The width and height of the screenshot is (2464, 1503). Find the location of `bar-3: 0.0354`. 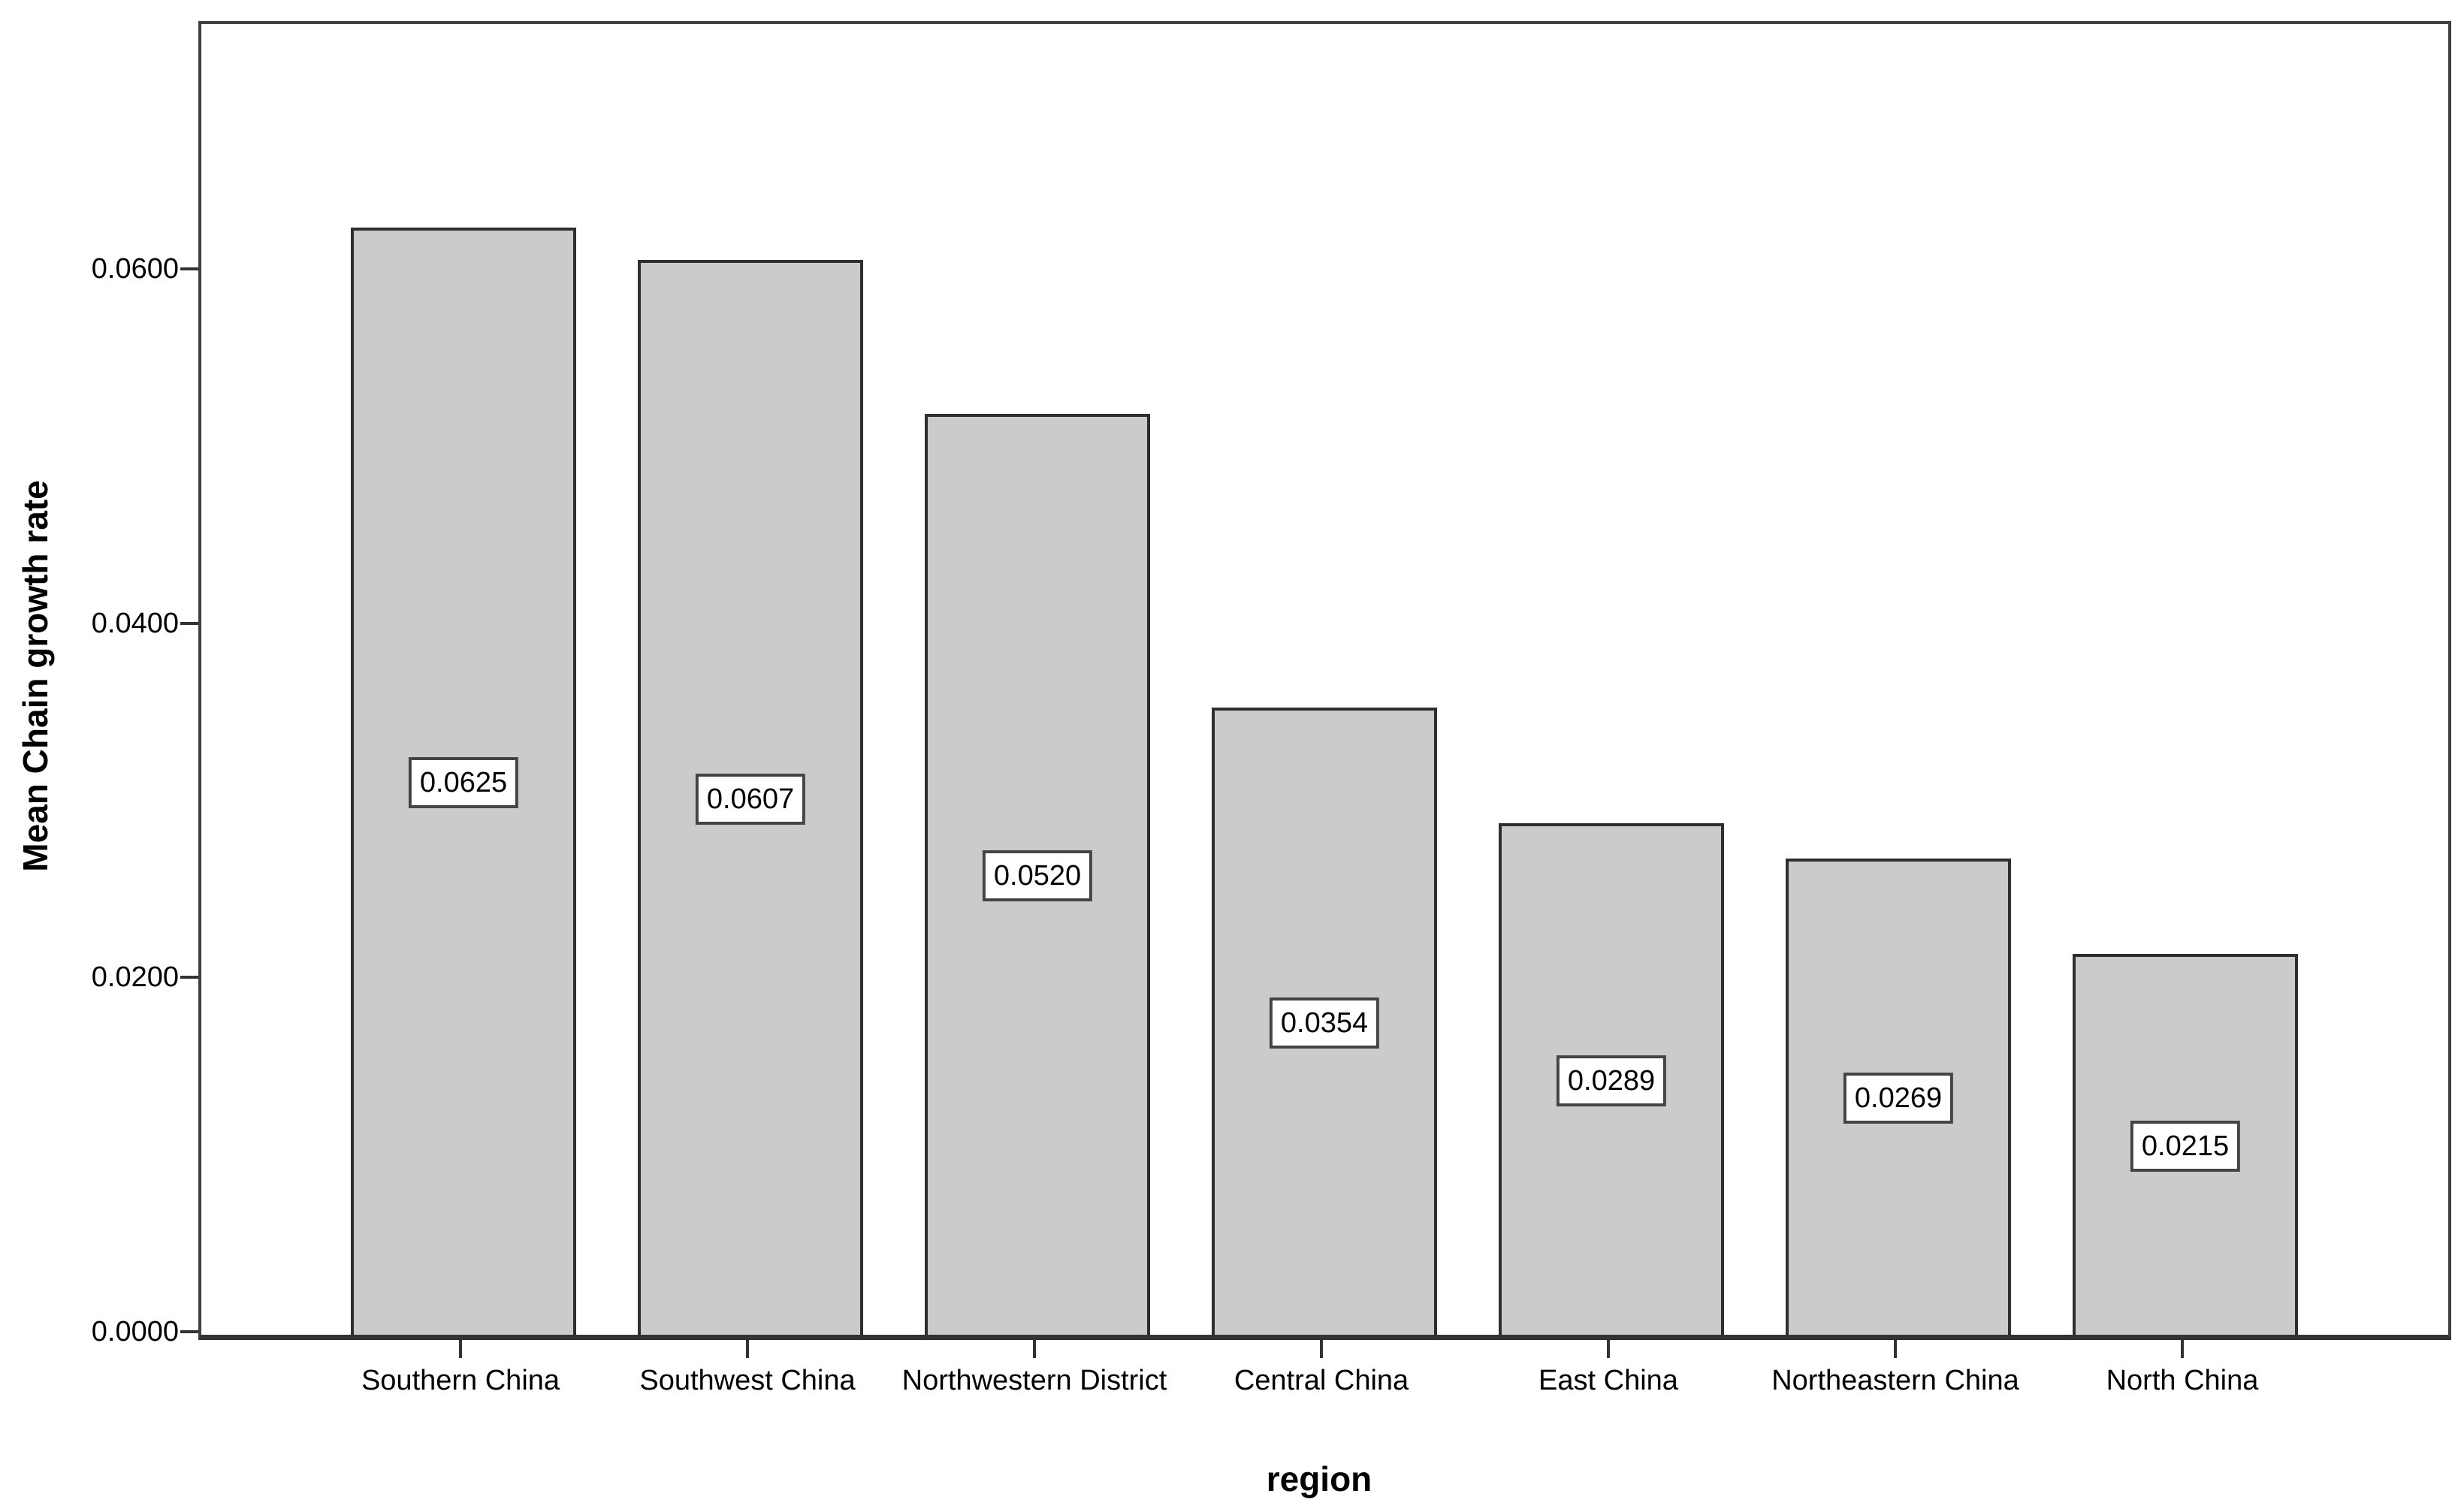

bar-3: 0.0354 is located at coordinates (1325, 1022).